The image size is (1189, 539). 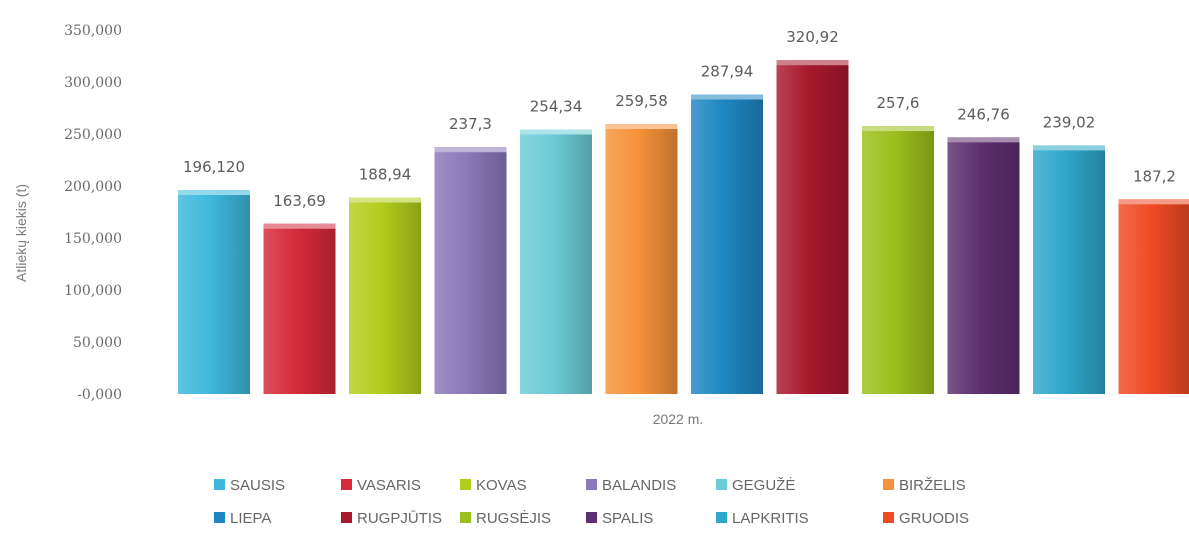 I want to click on legend-label: SPALIS, so click(x=627, y=518).